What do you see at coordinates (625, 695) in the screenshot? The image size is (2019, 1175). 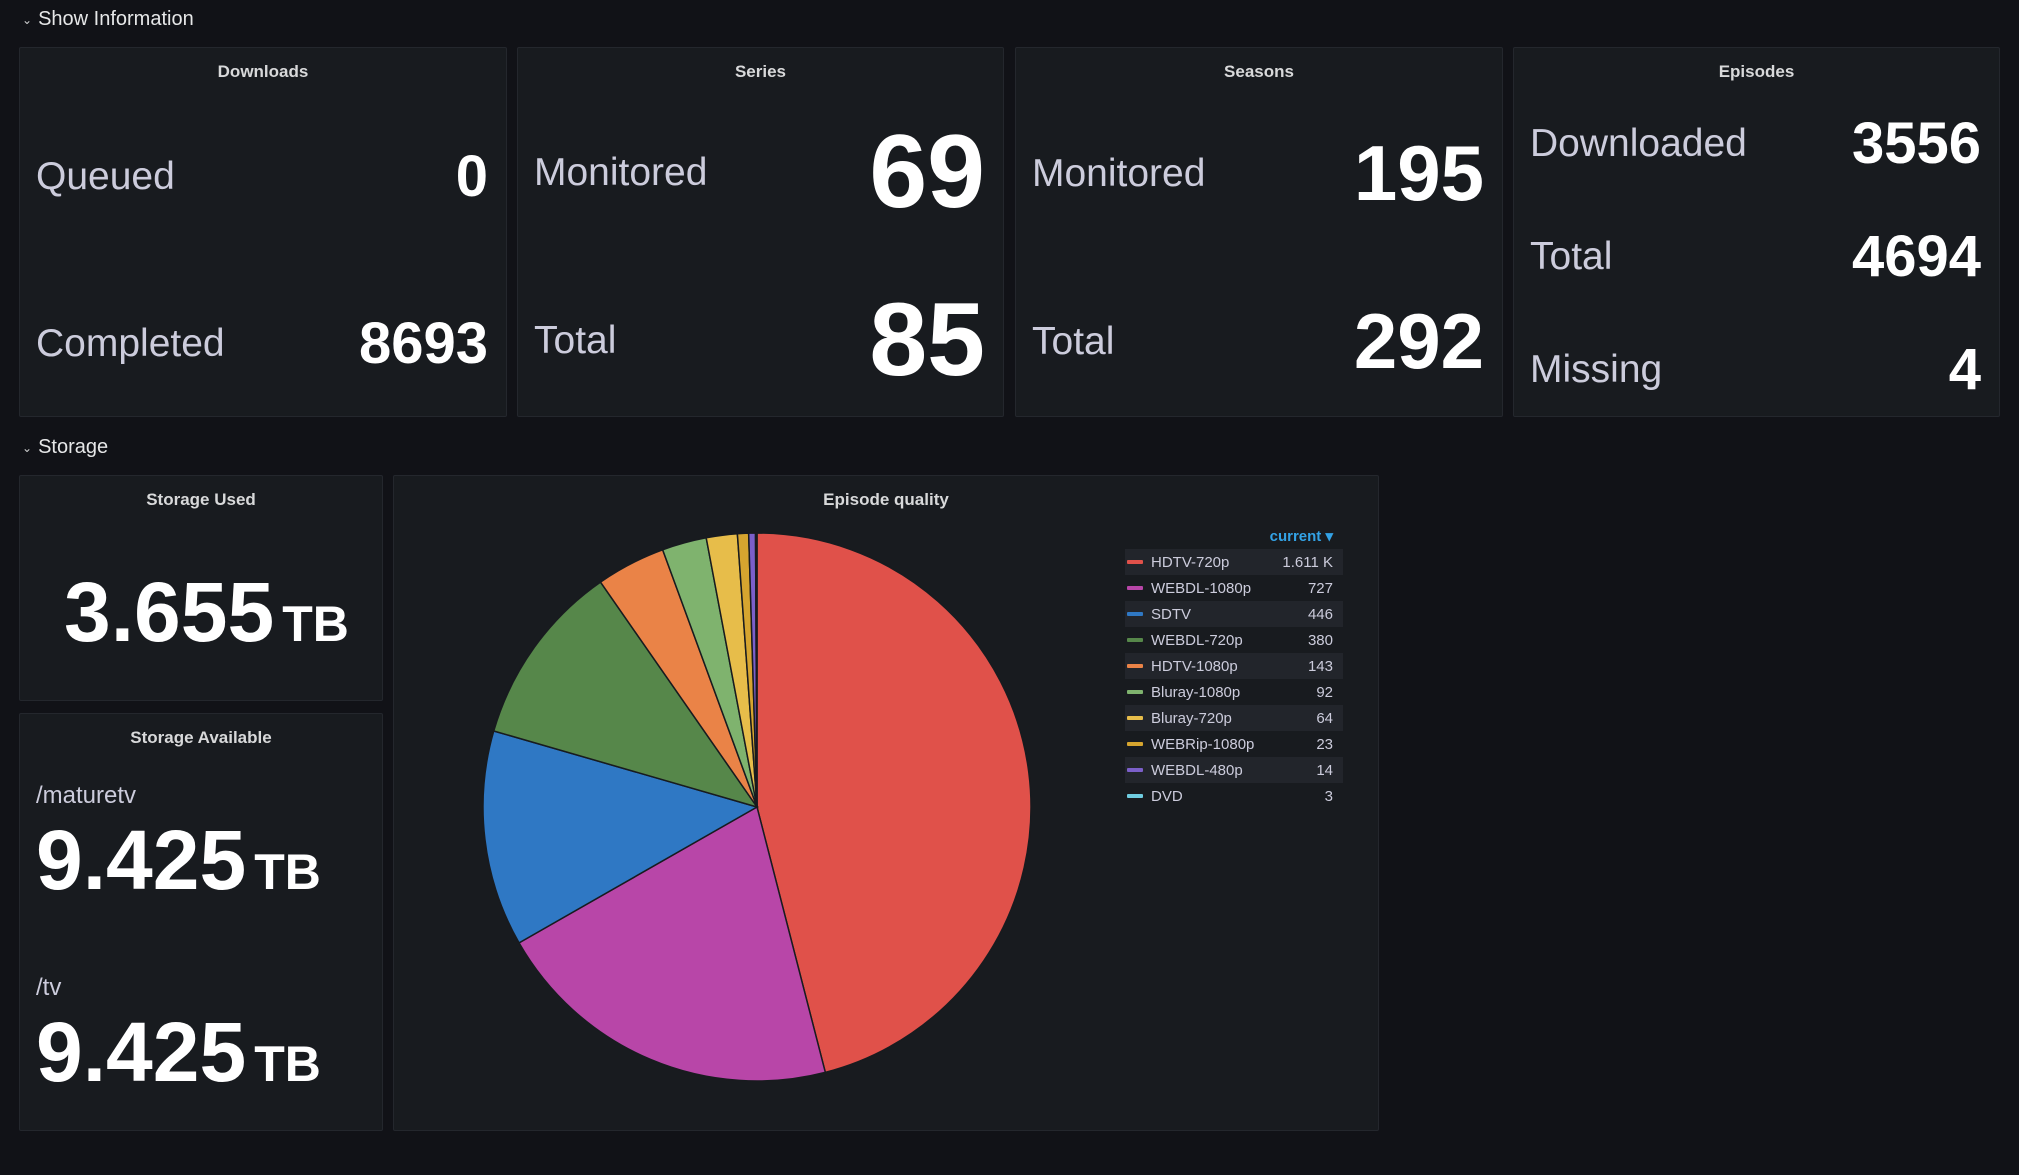 I see `pie-slice-webdl-720p` at bounding box center [625, 695].